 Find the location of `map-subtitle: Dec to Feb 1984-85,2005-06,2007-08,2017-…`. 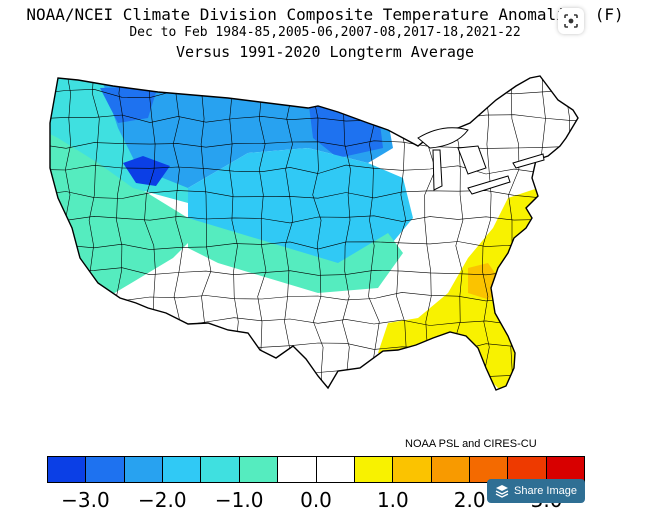

map-subtitle: Dec to Feb 1984-85,2005-06,2007-08,2017-… is located at coordinates (325, 32).